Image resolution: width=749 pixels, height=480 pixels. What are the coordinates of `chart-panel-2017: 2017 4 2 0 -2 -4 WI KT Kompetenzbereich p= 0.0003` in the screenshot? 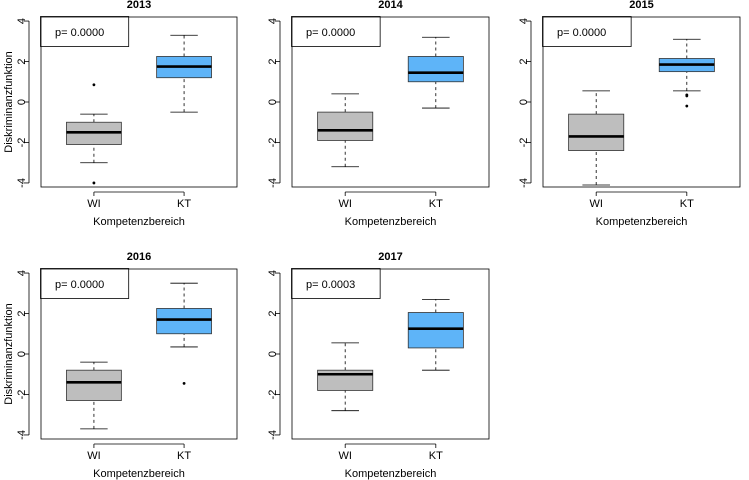 It's located at (378, 365).